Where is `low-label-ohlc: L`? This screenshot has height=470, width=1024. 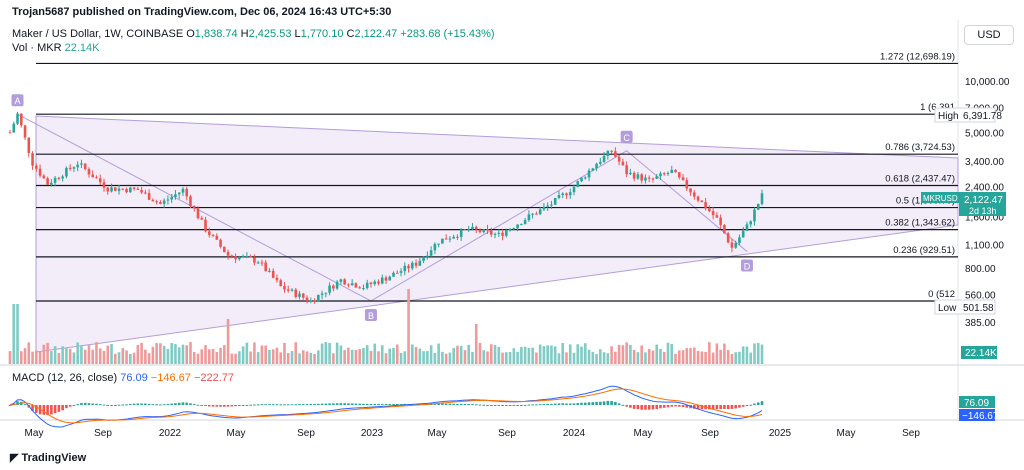
low-label-ohlc: L is located at coordinates (297, 34).